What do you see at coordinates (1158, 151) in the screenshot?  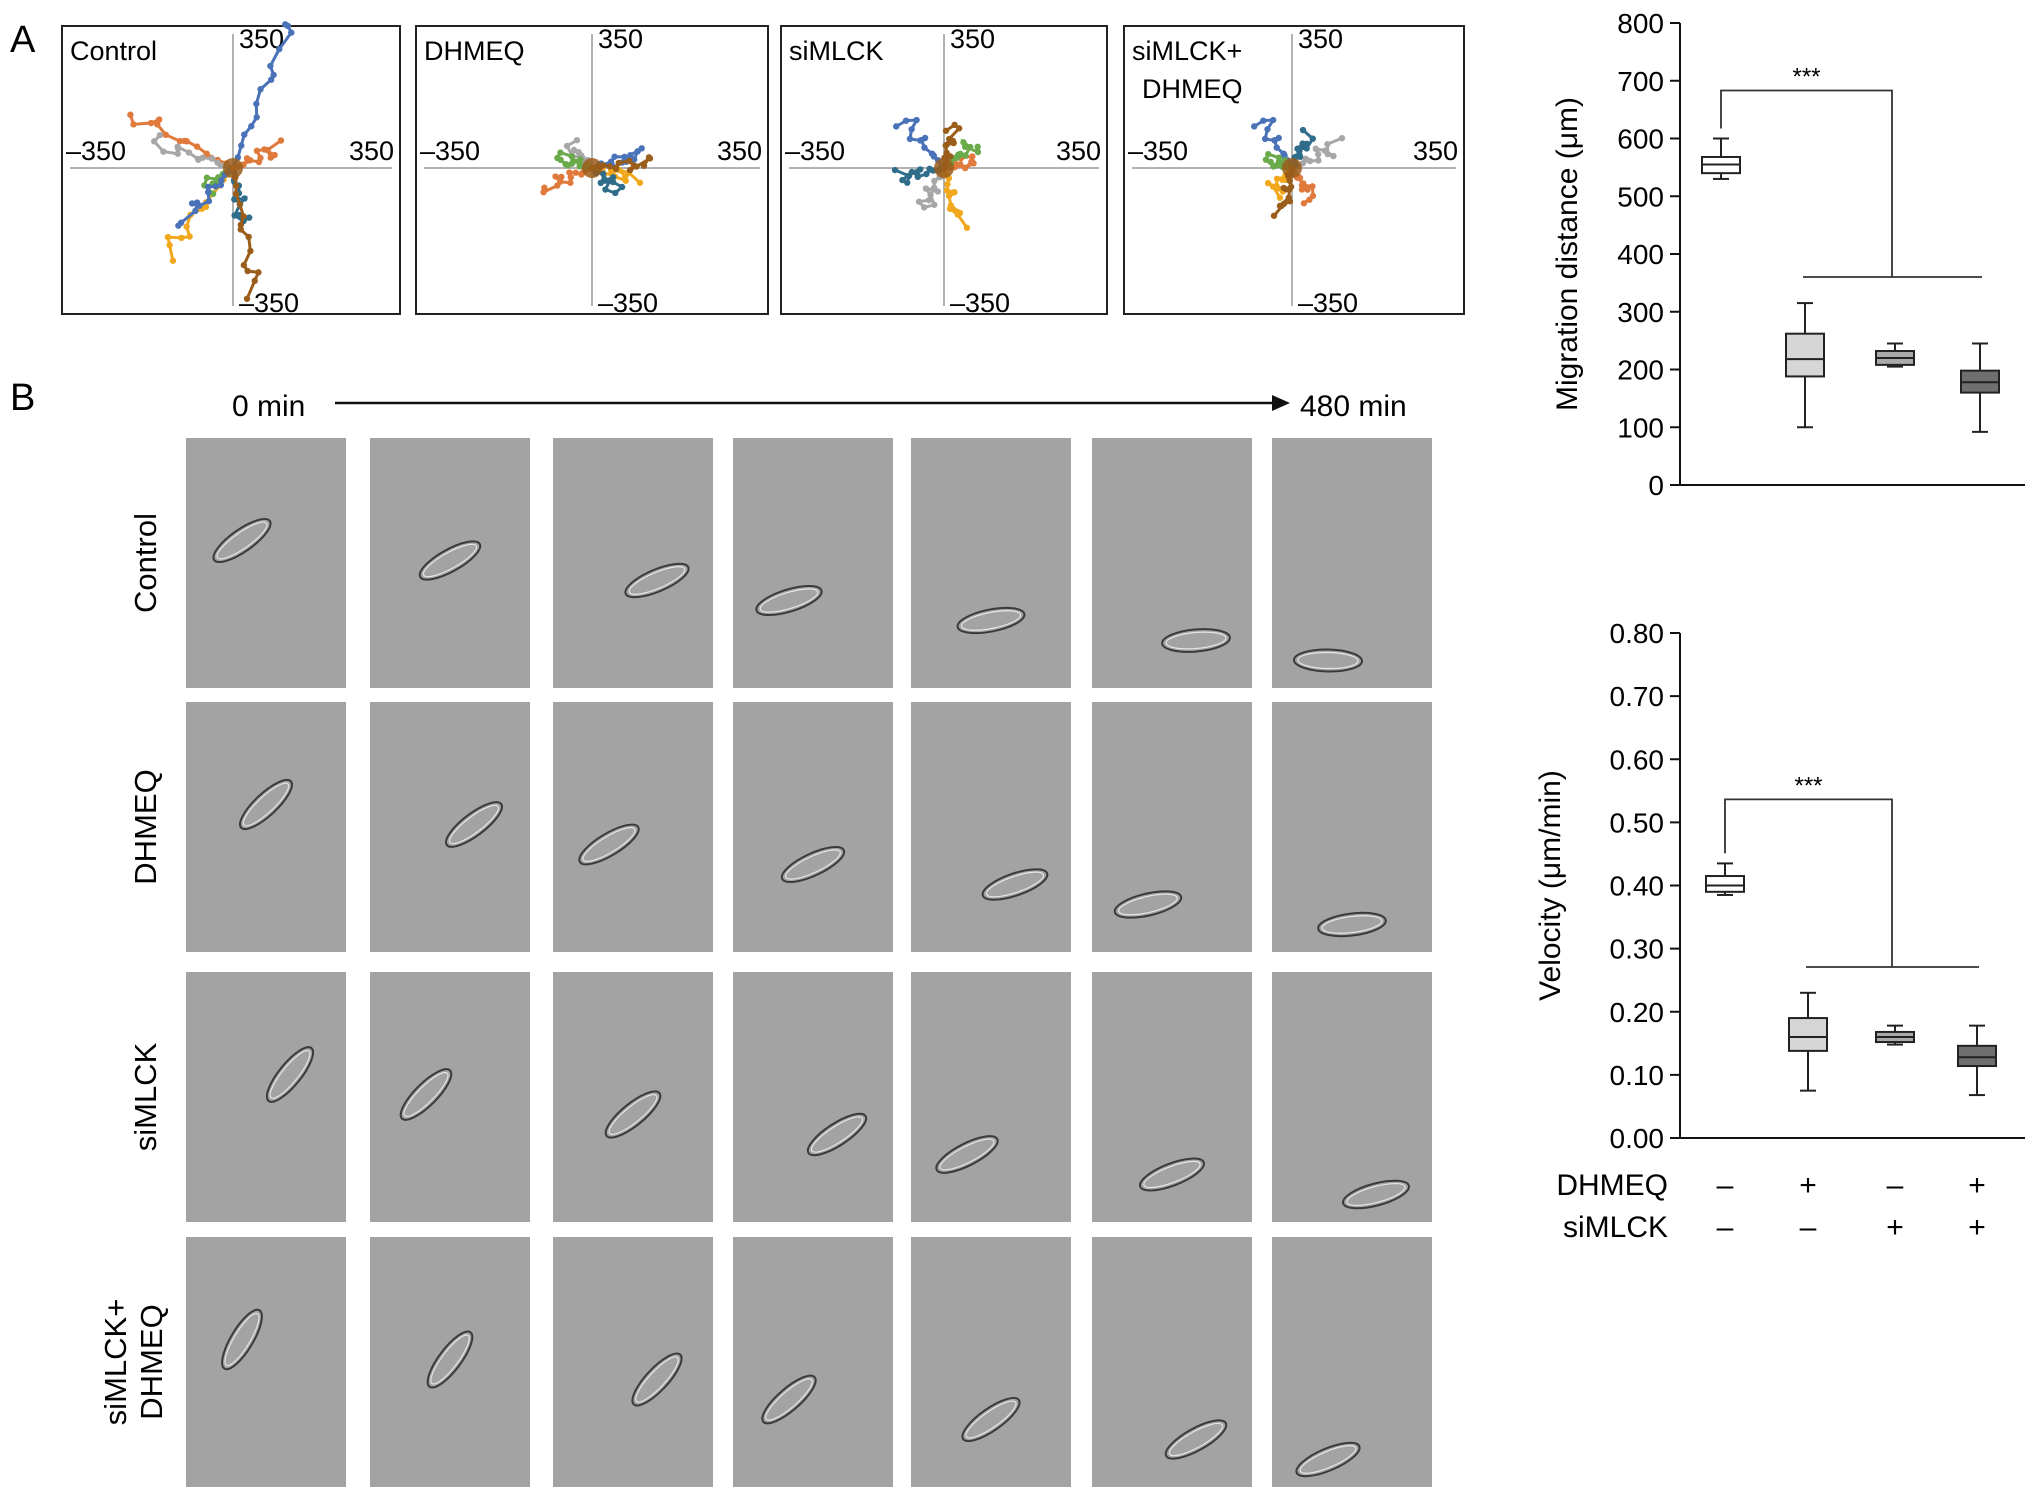 I see `tick-left: –350` at bounding box center [1158, 151].